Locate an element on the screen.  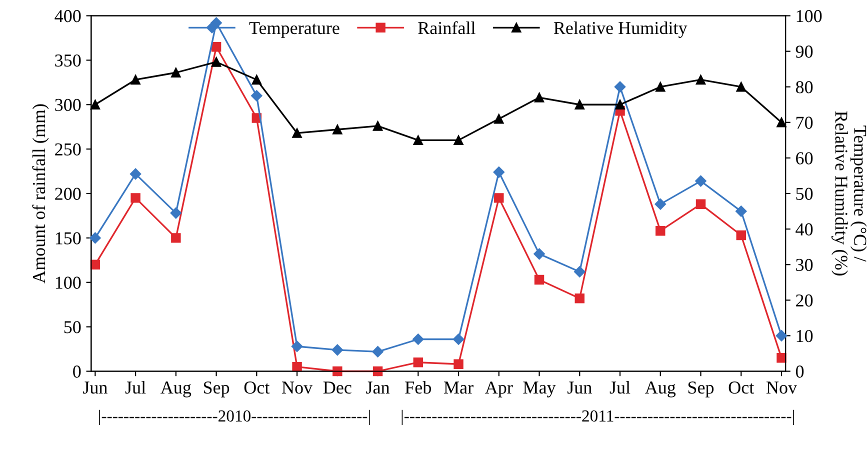
x-tick-label: Feb is located at coordinates (418, 387).